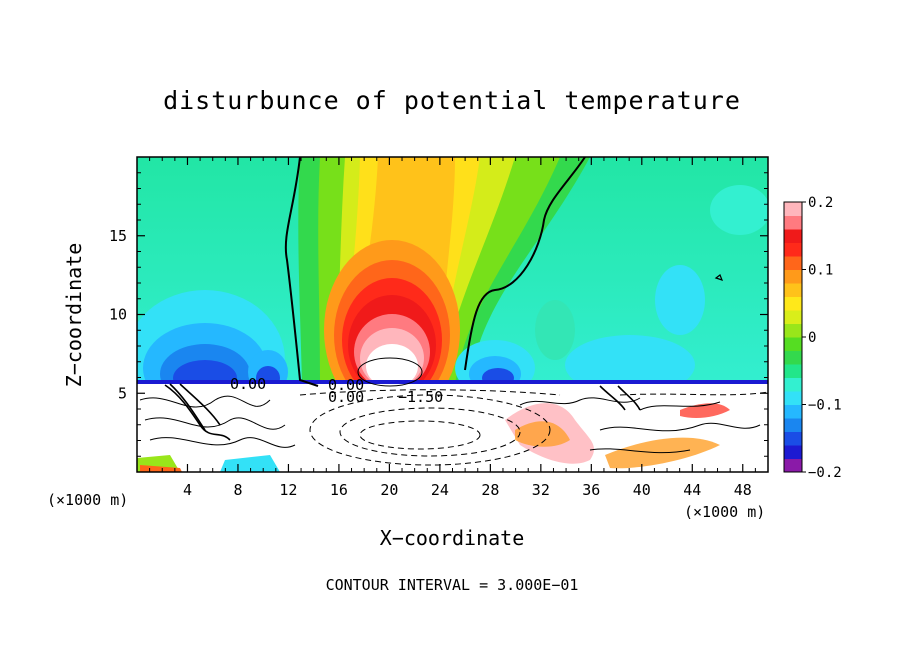  What do you see at coordinates (74, 315) in the screenshot?
I see `y-axis-label: Z−coordinate` at bounding box center [74, 315].